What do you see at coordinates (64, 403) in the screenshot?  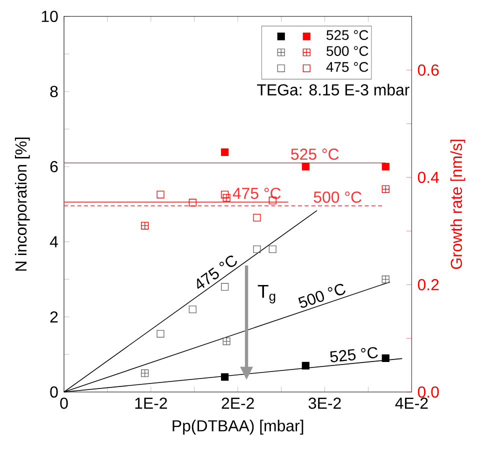 I see `x-tick-label: 0` at bounding box center [64, 403].